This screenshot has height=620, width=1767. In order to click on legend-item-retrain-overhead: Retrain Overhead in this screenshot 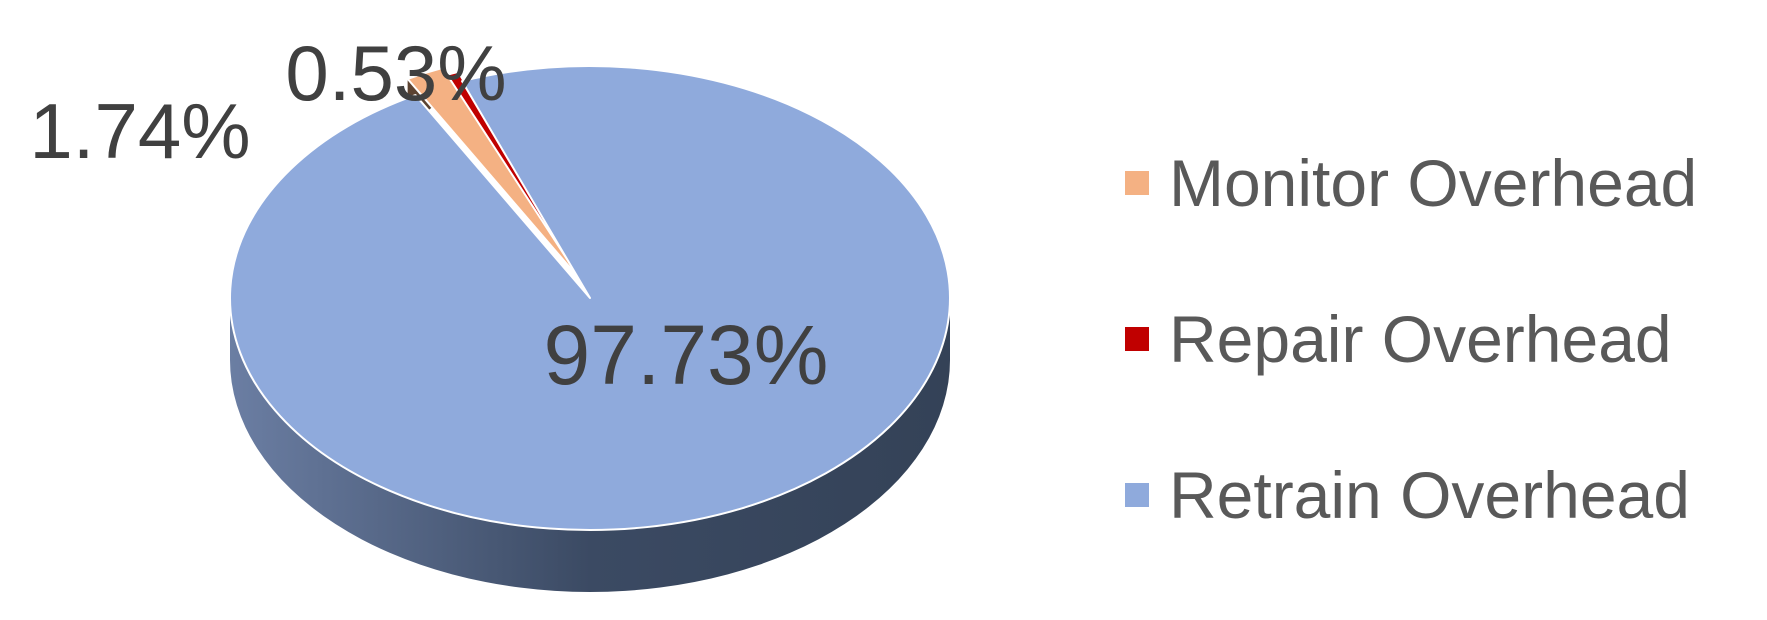, I will do `click(1411, 495)`.